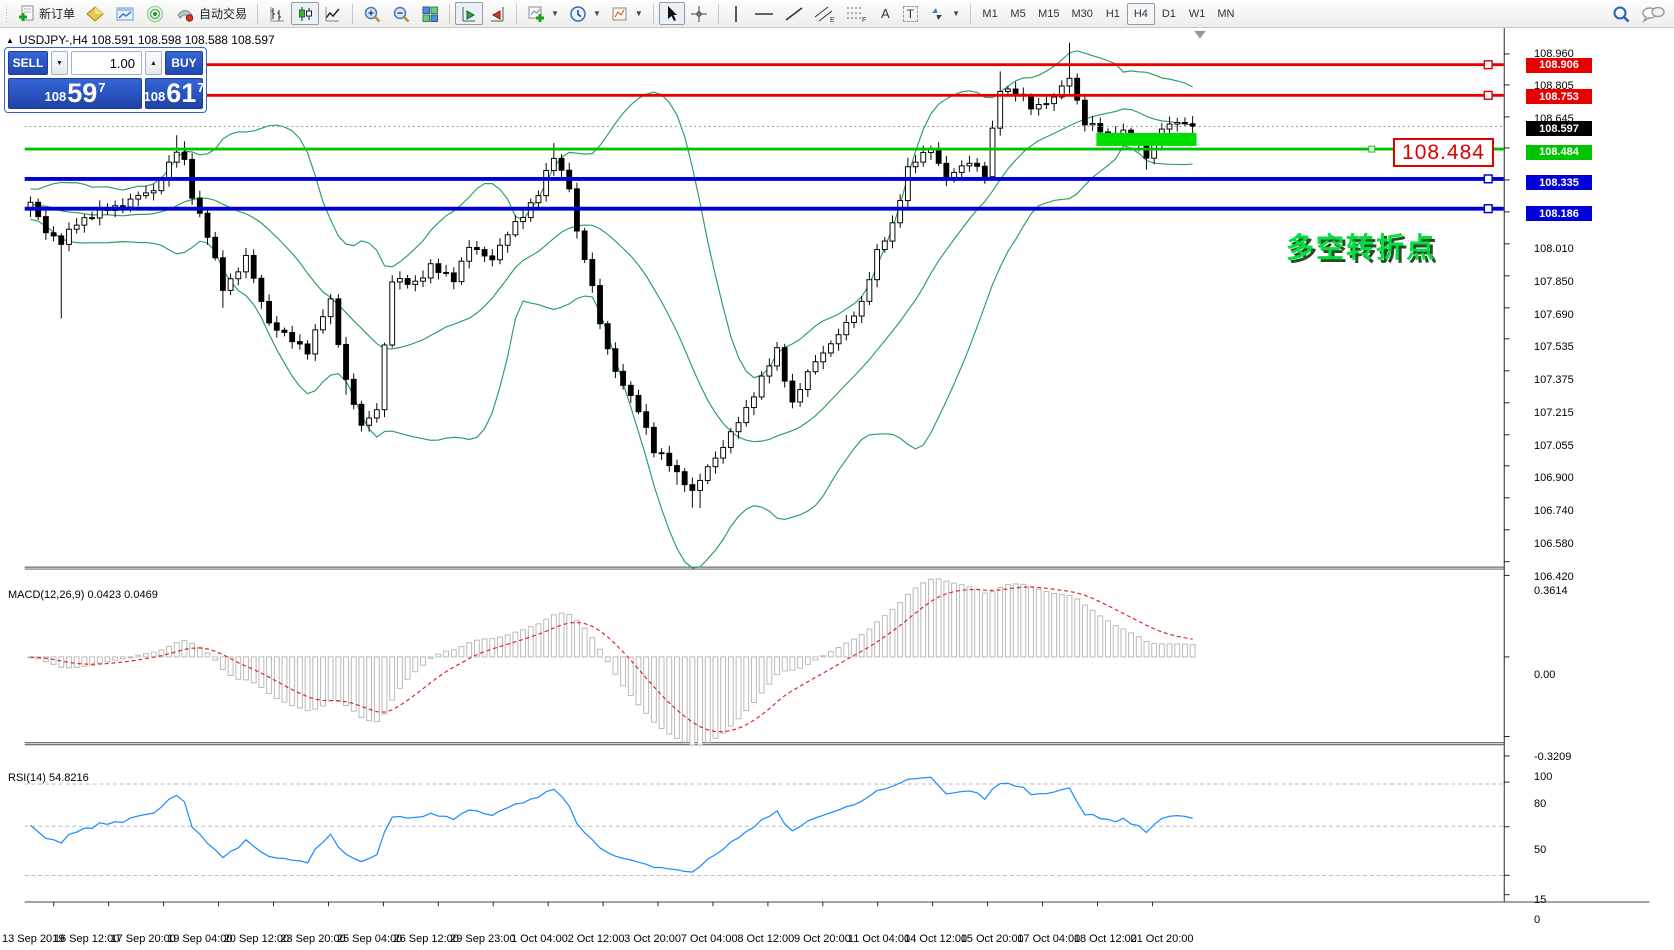  Describe the element at coordinates (28, 63) in the screenshot. I see `sell-button: SELL` at that location.